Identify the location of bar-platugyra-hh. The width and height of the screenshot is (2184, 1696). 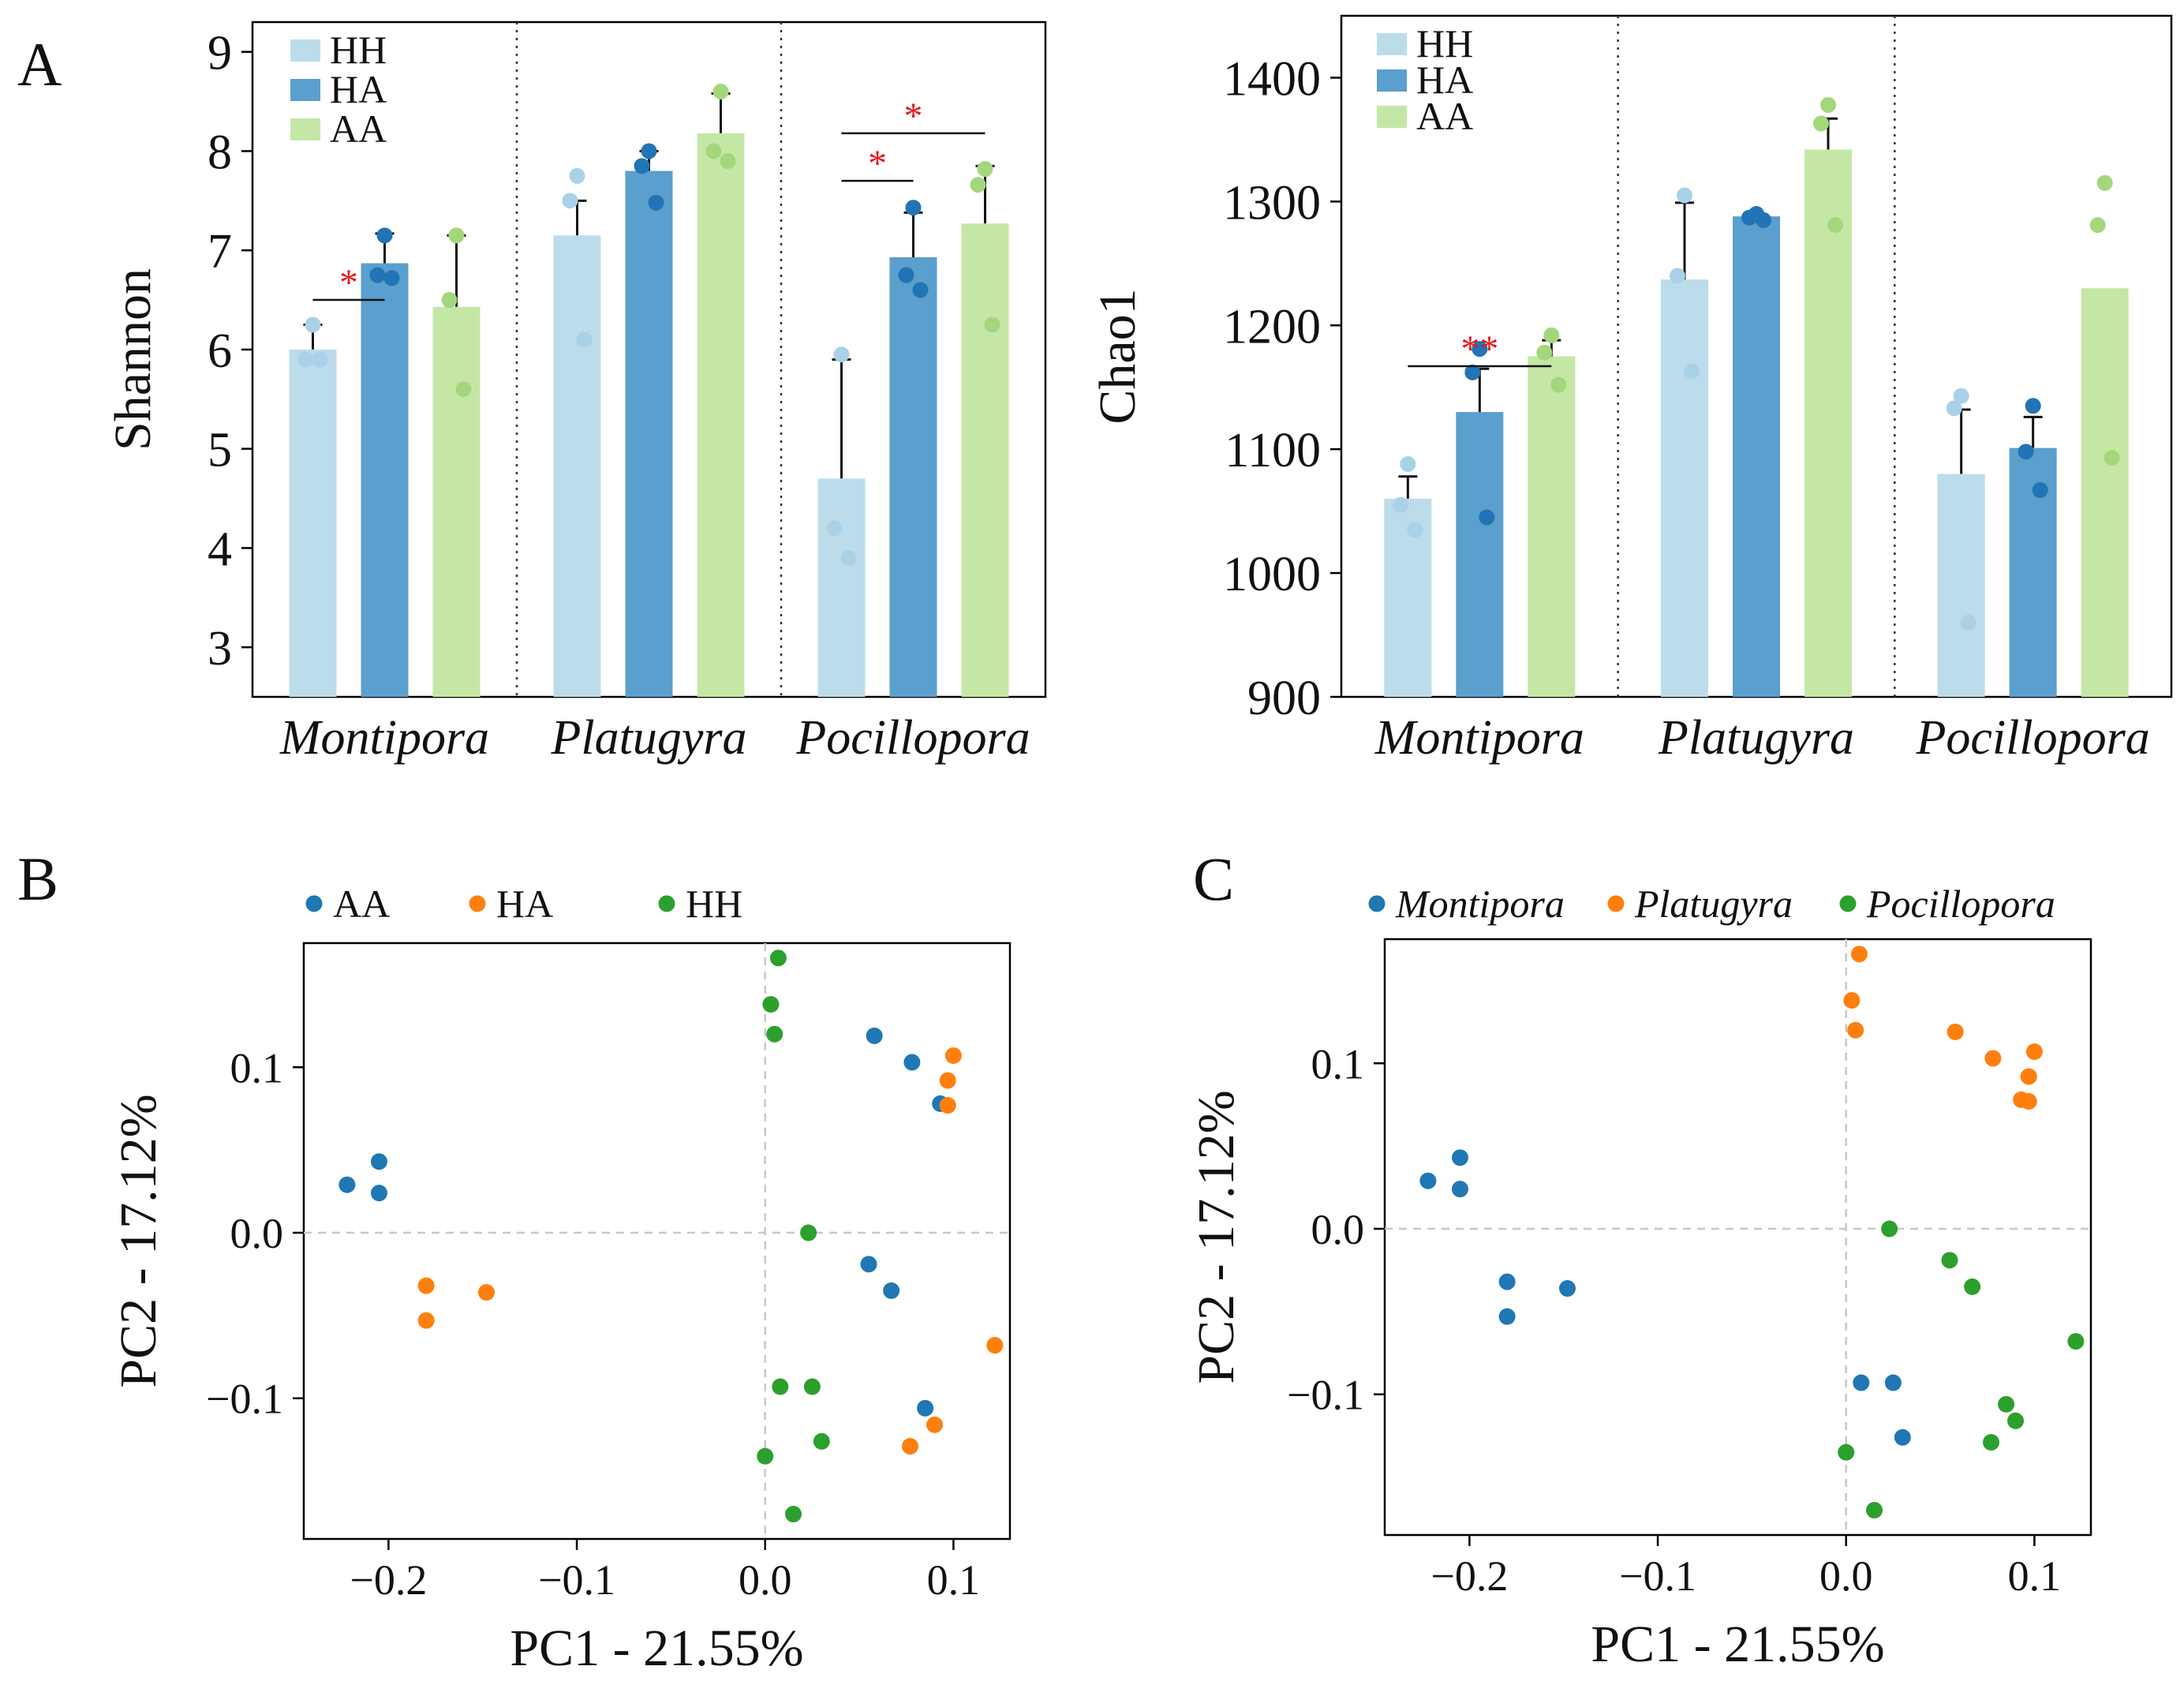
(577, 466).